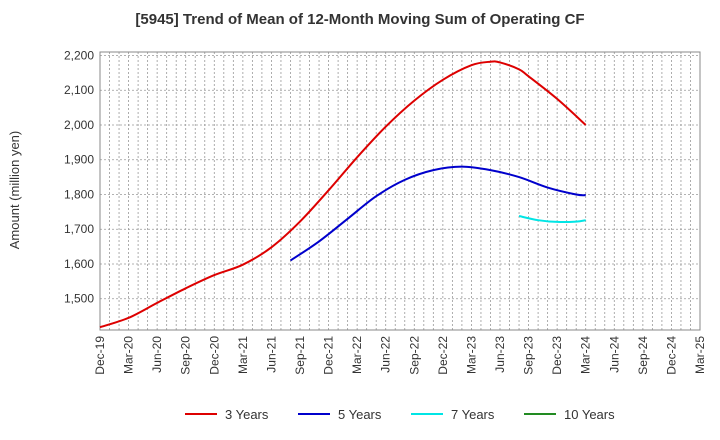  I want to click on legend-label-10-years: 10 Years, so click(589, 414).